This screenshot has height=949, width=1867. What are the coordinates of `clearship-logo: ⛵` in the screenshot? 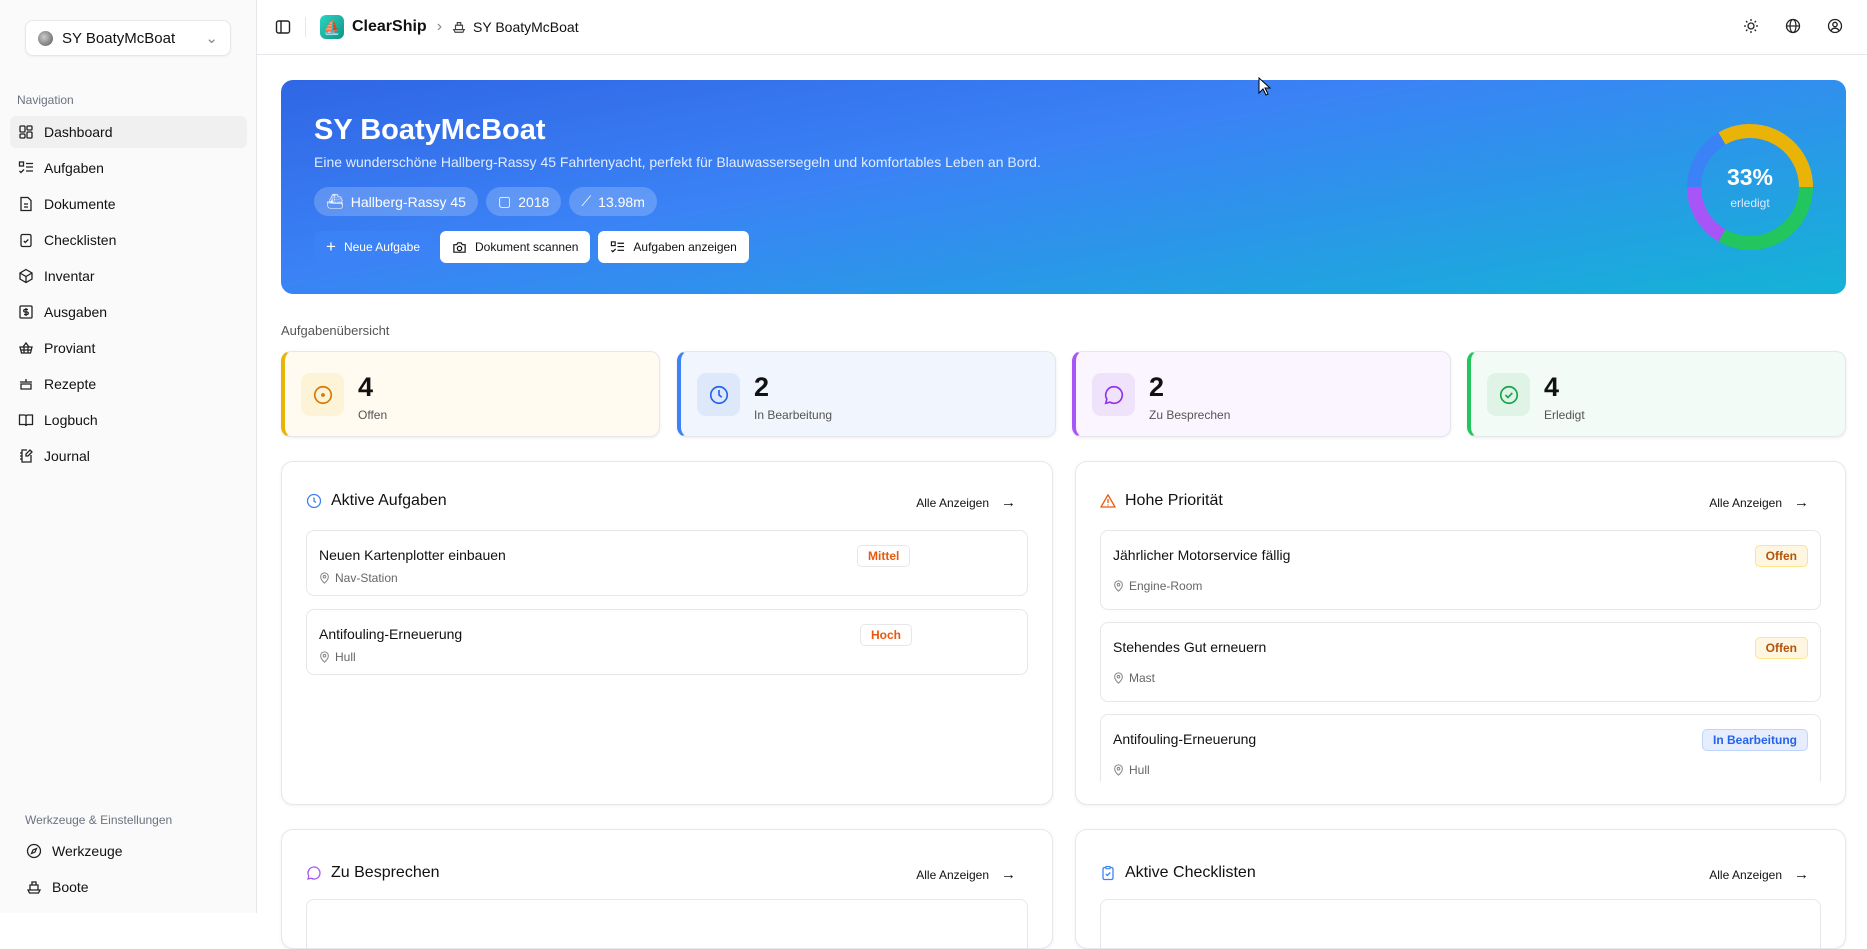 It's located at (332, 27).